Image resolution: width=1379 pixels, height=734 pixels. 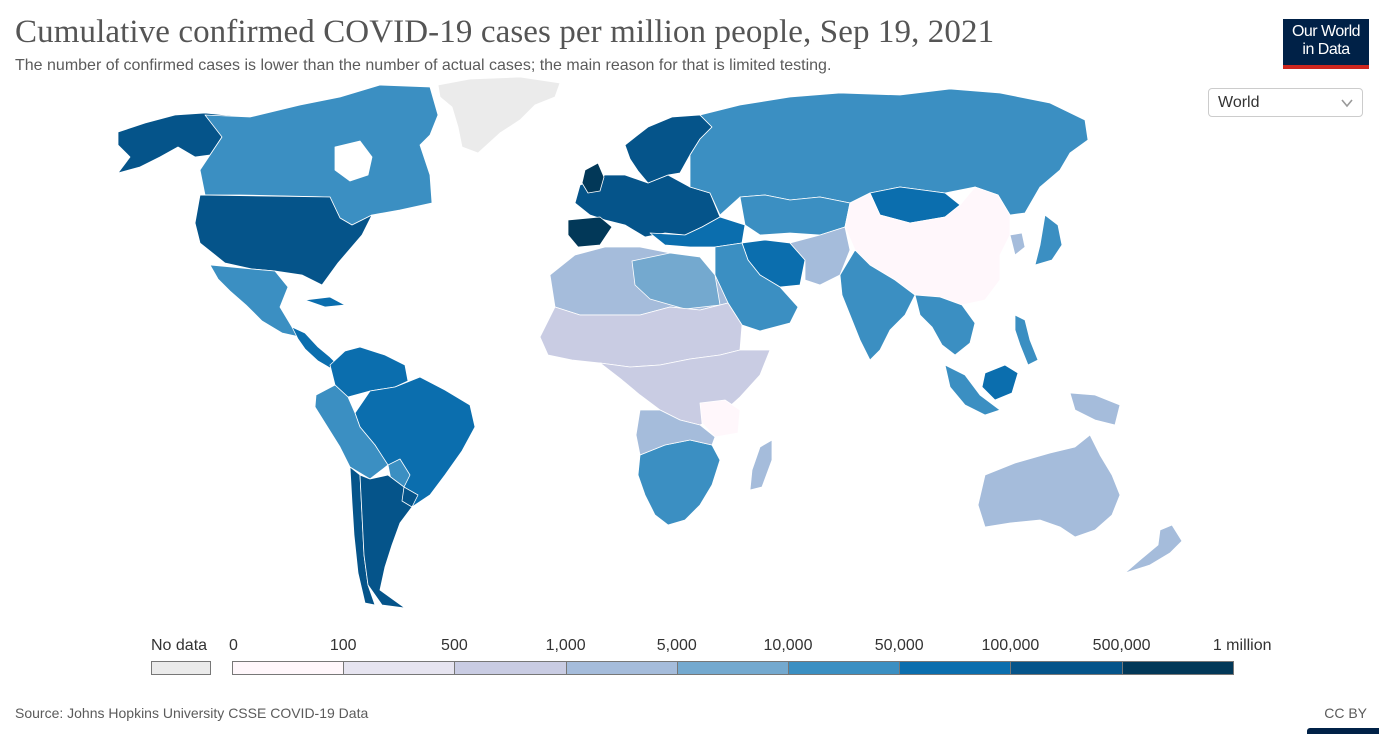 I want to click on owid-logo: Our World in Data, so click(x=1326, y=44).